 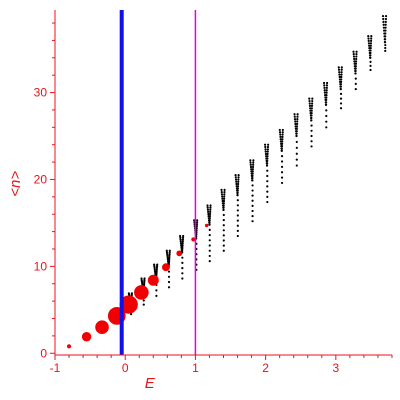 What do you see at coordinates (265, 368) in the screenshot?
I see `x-tick-label: 2` at bounding box center [265, 368].